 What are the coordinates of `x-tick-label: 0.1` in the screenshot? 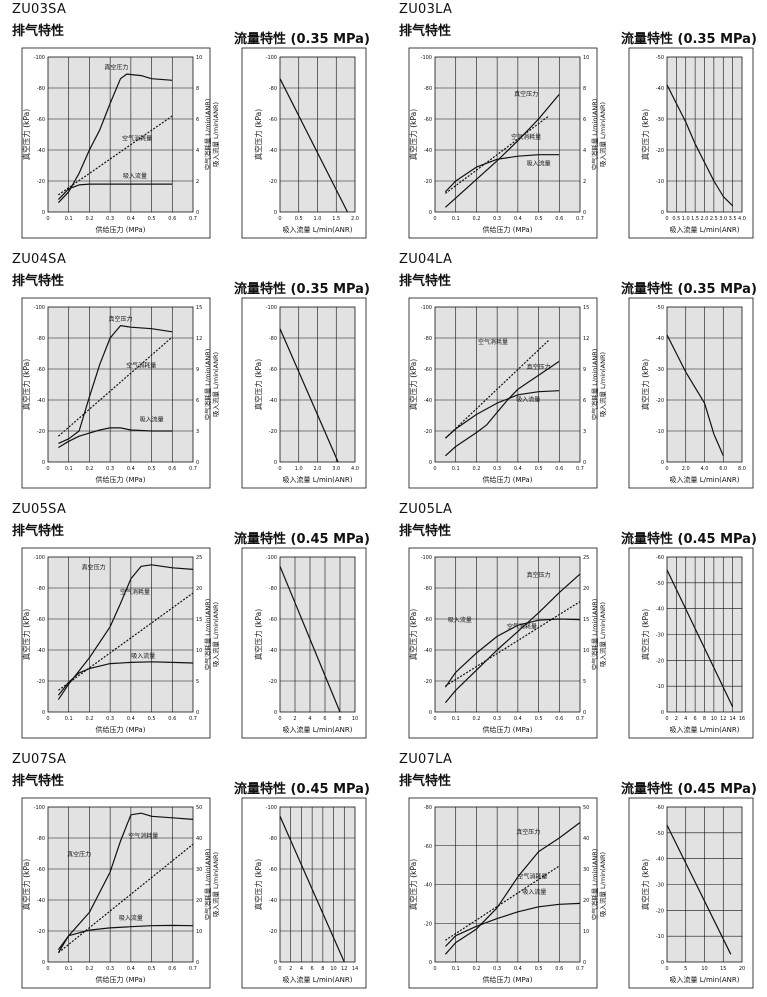 It's located at (456, 969).